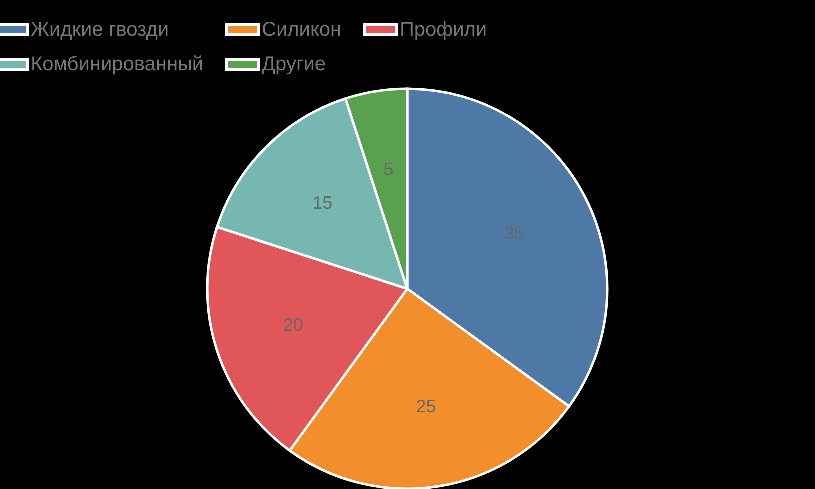 This screenshot has width=815, height=489. I want to click on legend-label: Комбинированный, so click(117, 65).